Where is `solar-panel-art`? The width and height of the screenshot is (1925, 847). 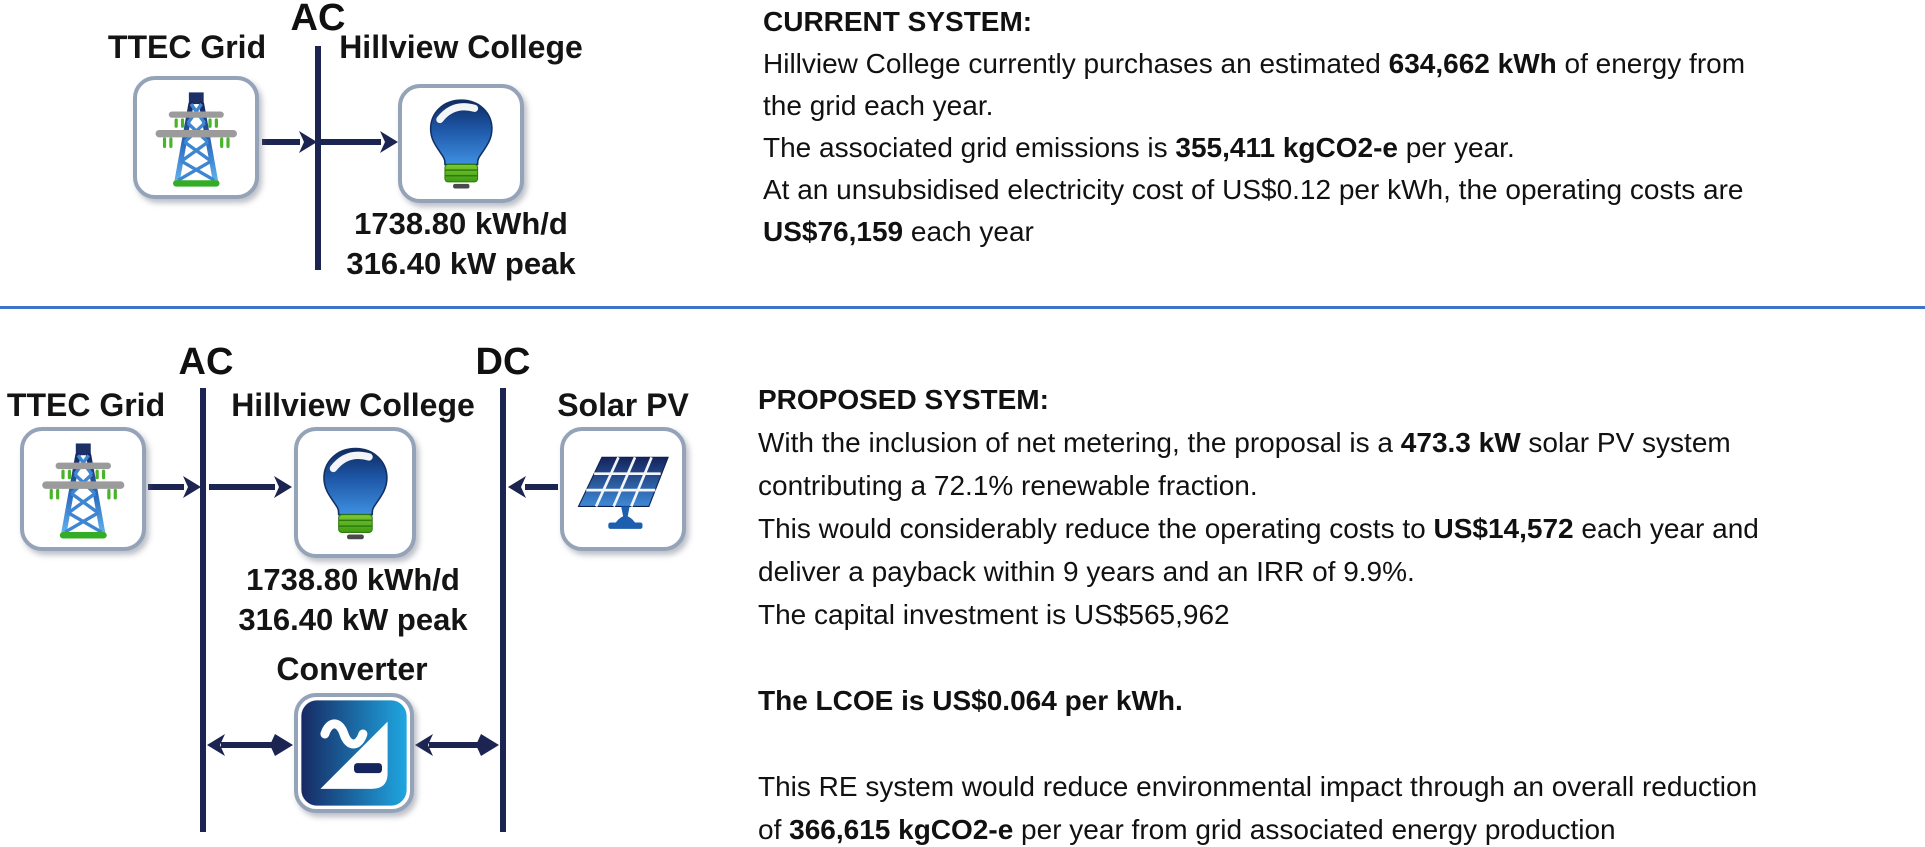 solar-panel-art is located at coordinates (623, 492).